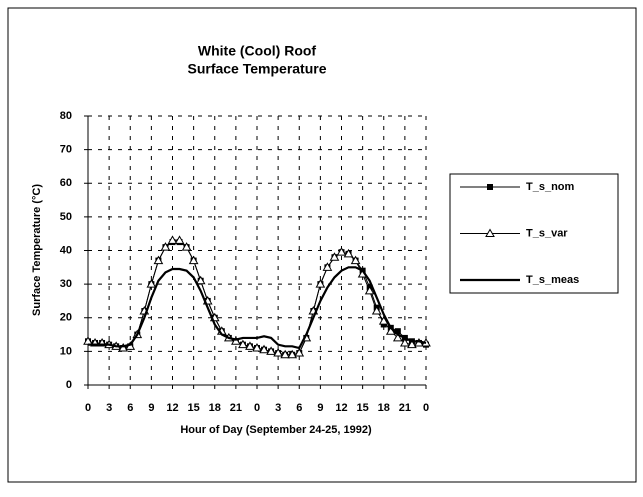  Describe the element at coordinates (66, 351) in the screenshot. I see `y-tick-label: 10` at that location.